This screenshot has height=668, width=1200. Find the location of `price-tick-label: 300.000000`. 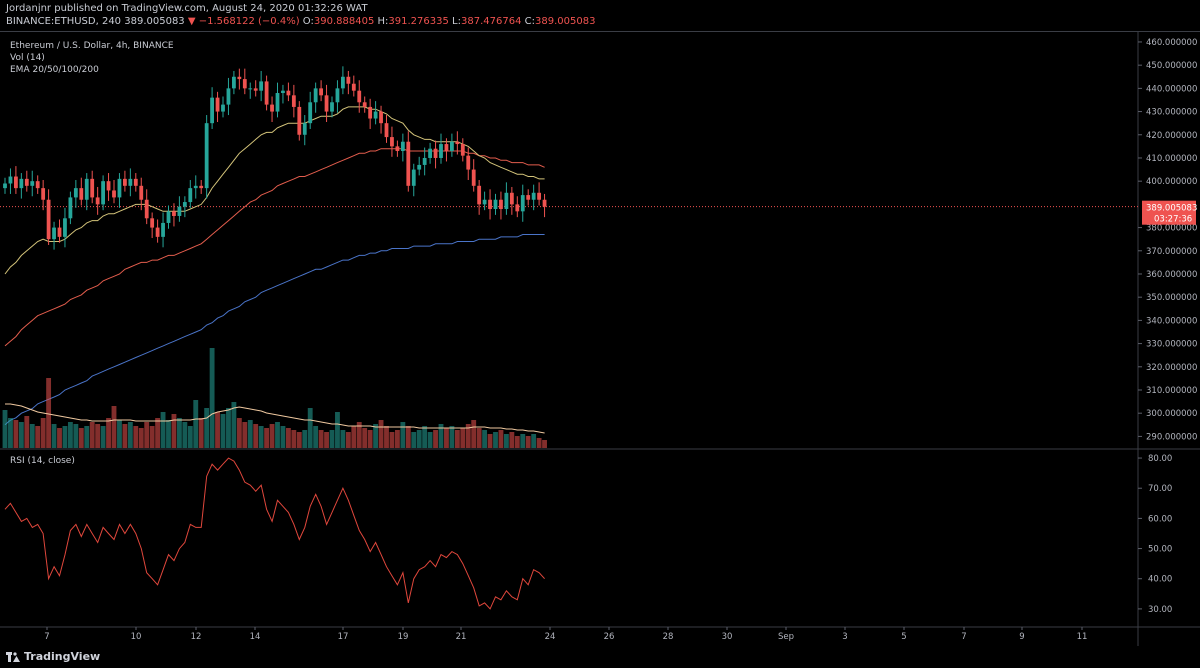

price-tick-label: 300.000000 is located at coordinates (1171, 414).